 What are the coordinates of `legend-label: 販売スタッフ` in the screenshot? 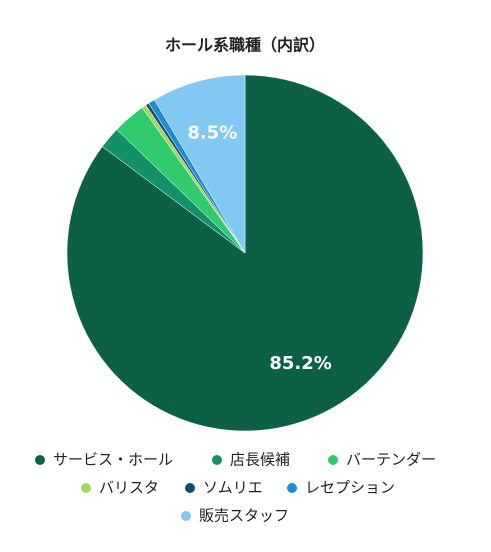 It's located at (244, 516).